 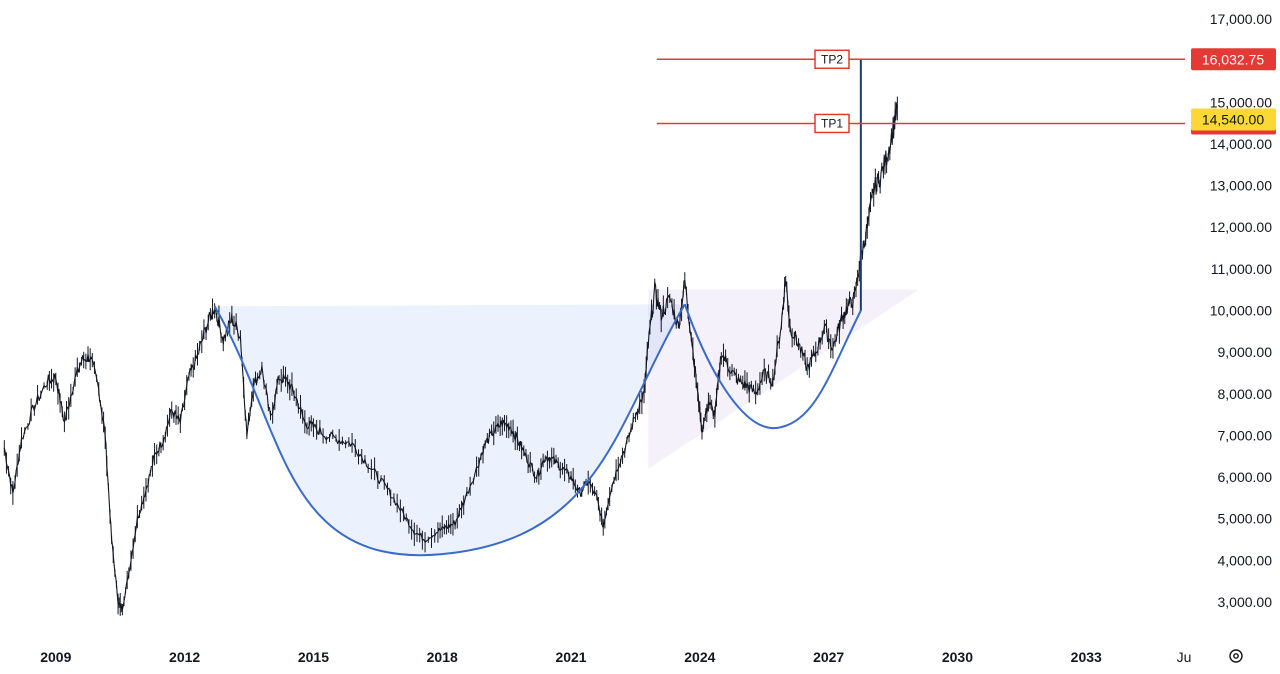 I want to click on last-price-label: 14,540.00, so click(x=1233, y=119).